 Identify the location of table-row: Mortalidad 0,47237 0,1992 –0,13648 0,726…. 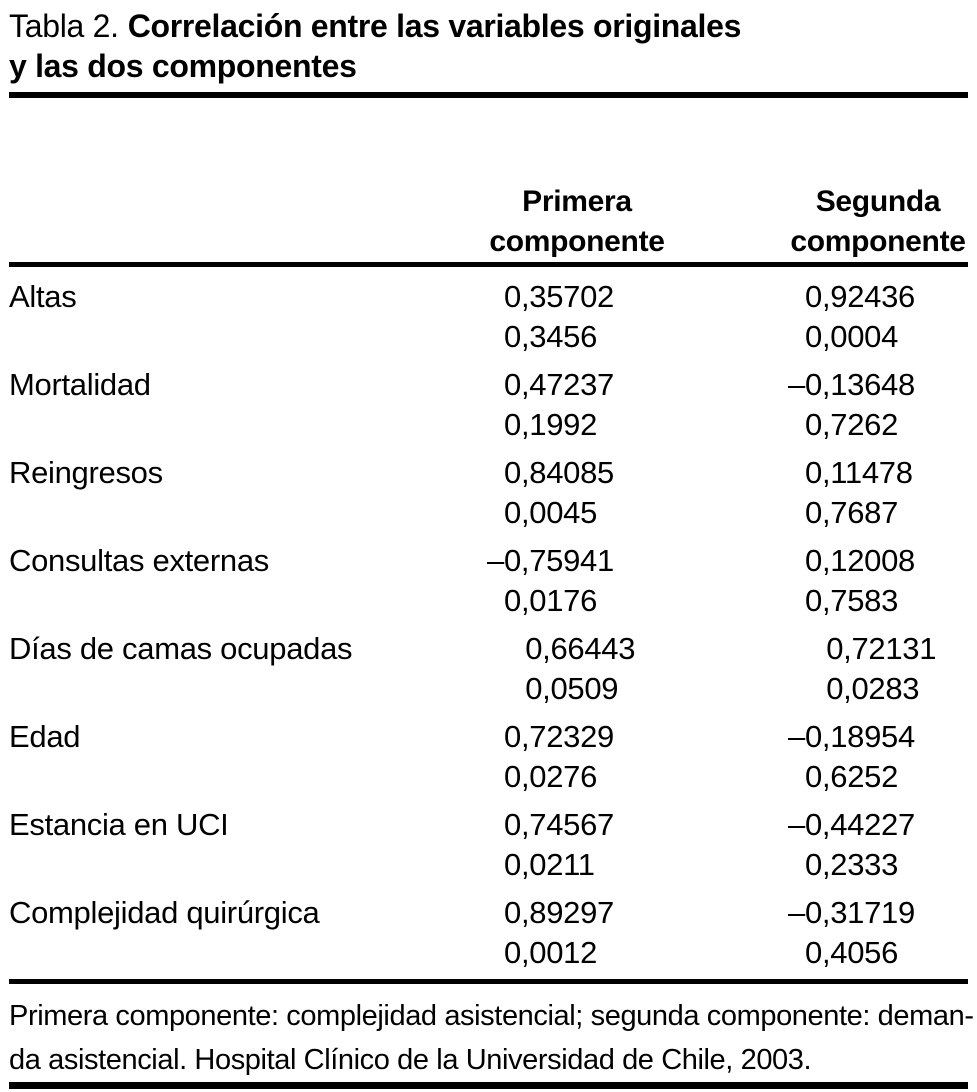
(488, 405).